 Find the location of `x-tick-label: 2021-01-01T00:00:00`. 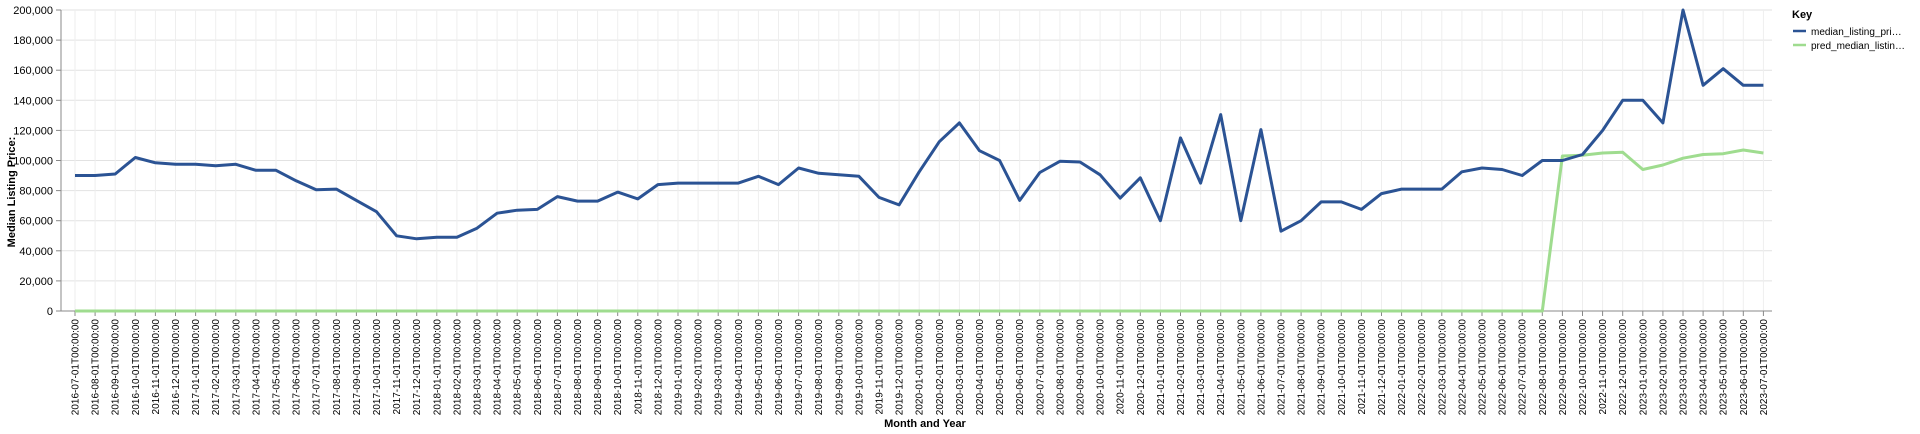

x-tick-label: 2021-01-01T00:00:00 is located at coordinates (1161, 367).